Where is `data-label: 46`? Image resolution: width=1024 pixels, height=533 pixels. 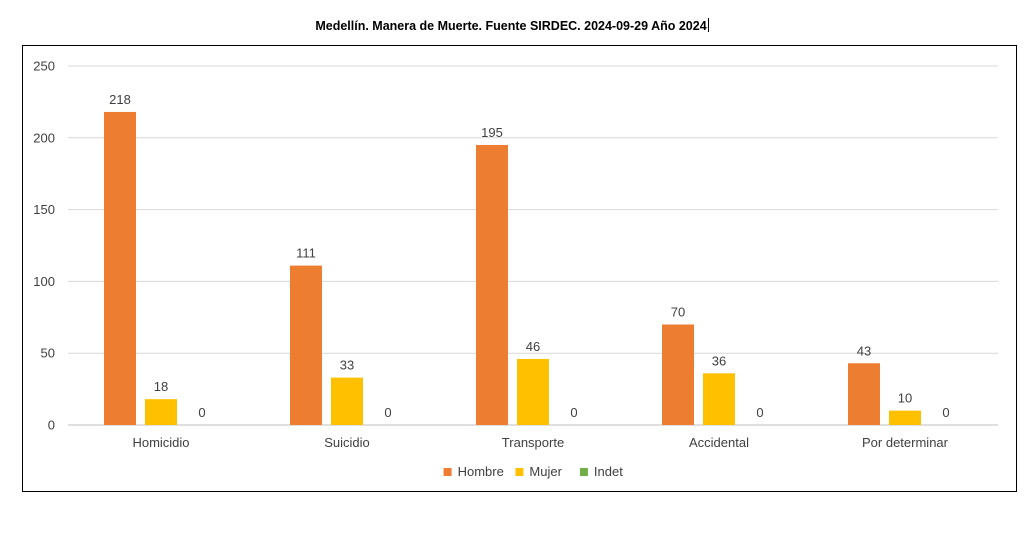 data-label: 46 is located at coordinates (533, 346).